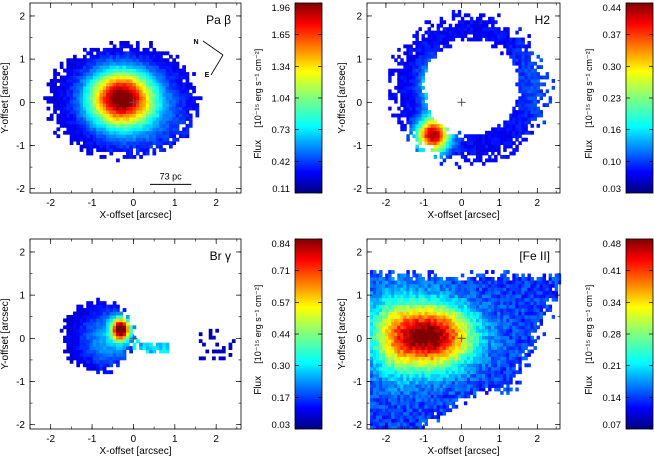 This screenshot has width=654, height=459. What do you see at coordinates (171, 176) in the screenshot?
I see `scale-bar-label: 73 pc` at bounding box center [171, 176].